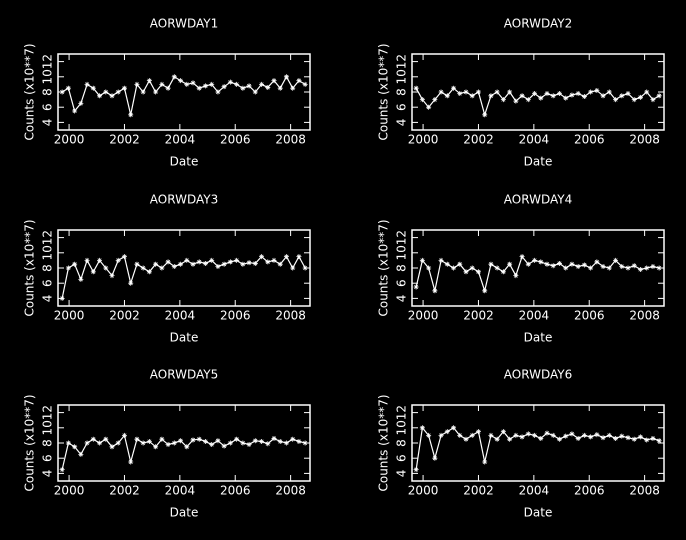 The width and height of the screenshot is (686, 540). Describe the element at coordinates (48, 427) in the screenshot. I see `y-tick-label: 10` at that location.